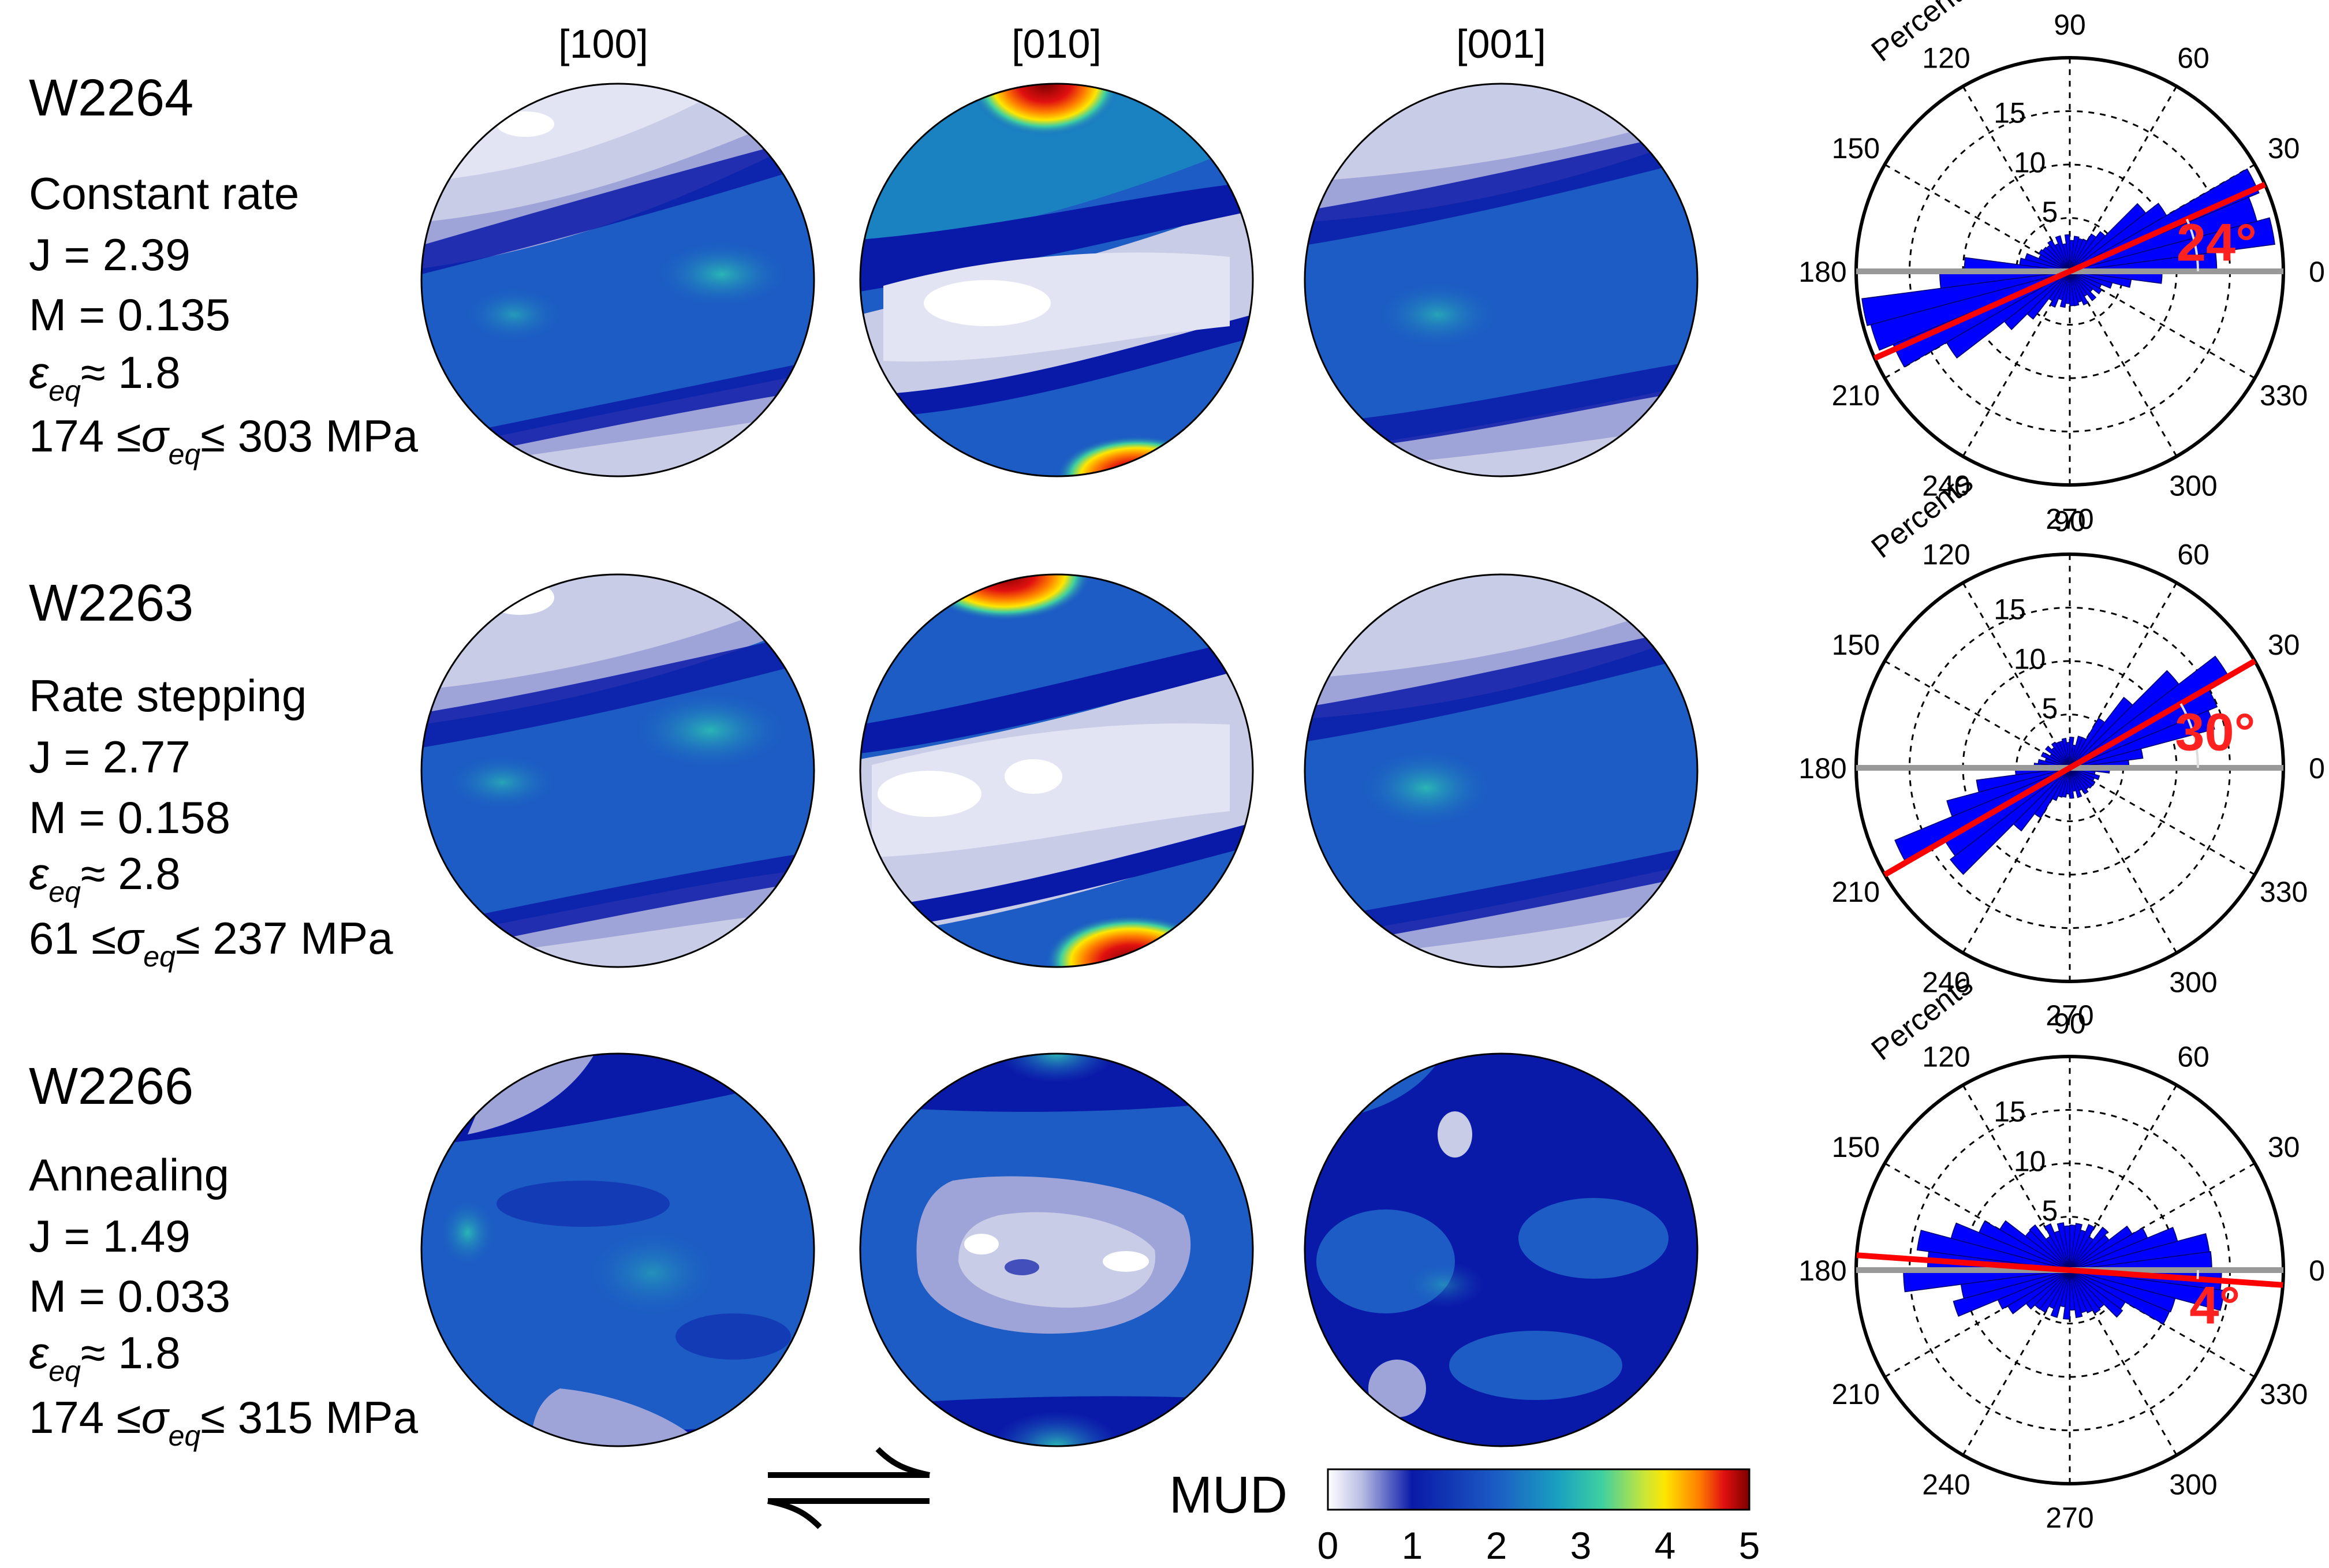 This screenshot has width=2329, height=1568. I want to click on stress-high: ≤ 237 MPa, so click(284, 938).